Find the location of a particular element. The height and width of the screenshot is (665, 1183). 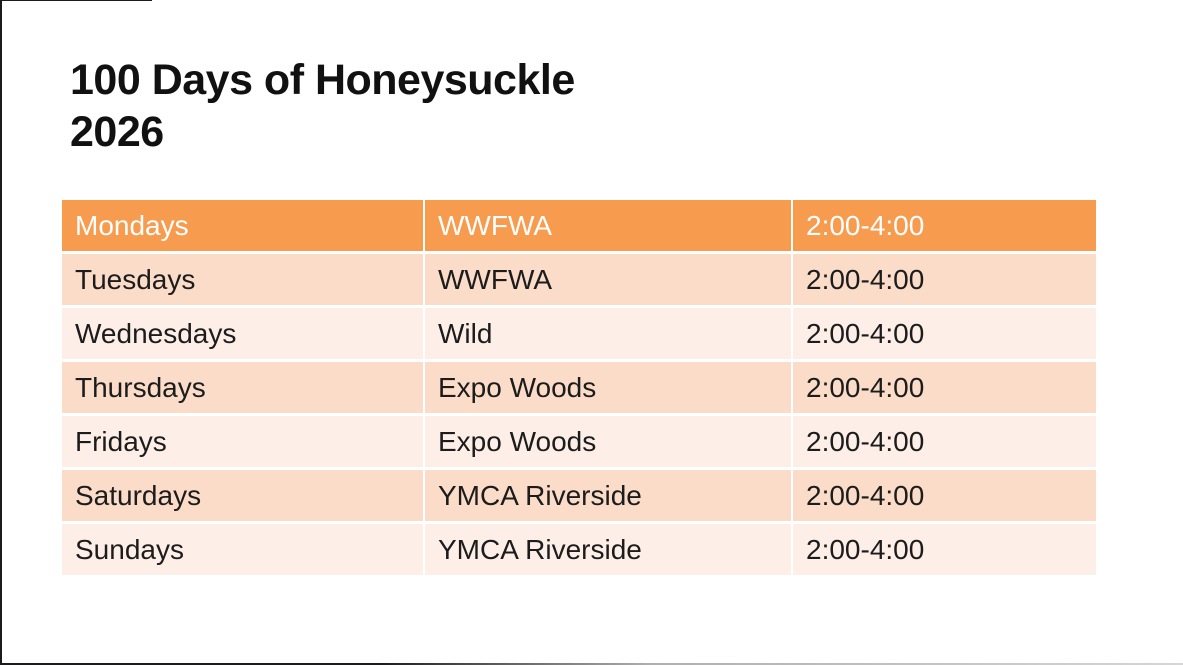

table-row-thursdays: Thursdays Expo Woods 2:00-4:00 is located at coordinates (579, 387).